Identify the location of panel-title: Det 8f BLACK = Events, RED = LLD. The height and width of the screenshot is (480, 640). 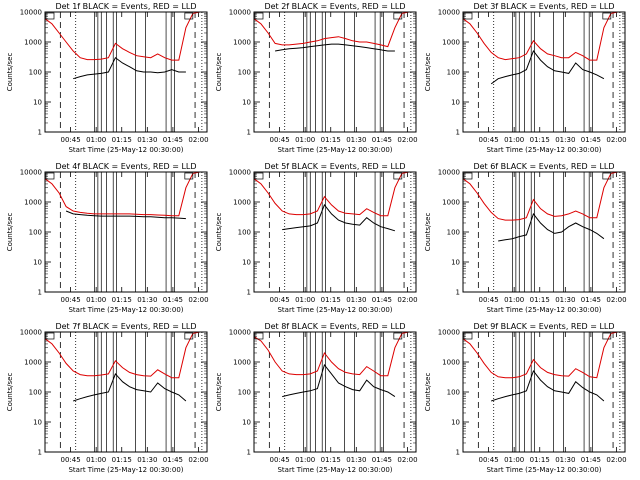
(334, 326).